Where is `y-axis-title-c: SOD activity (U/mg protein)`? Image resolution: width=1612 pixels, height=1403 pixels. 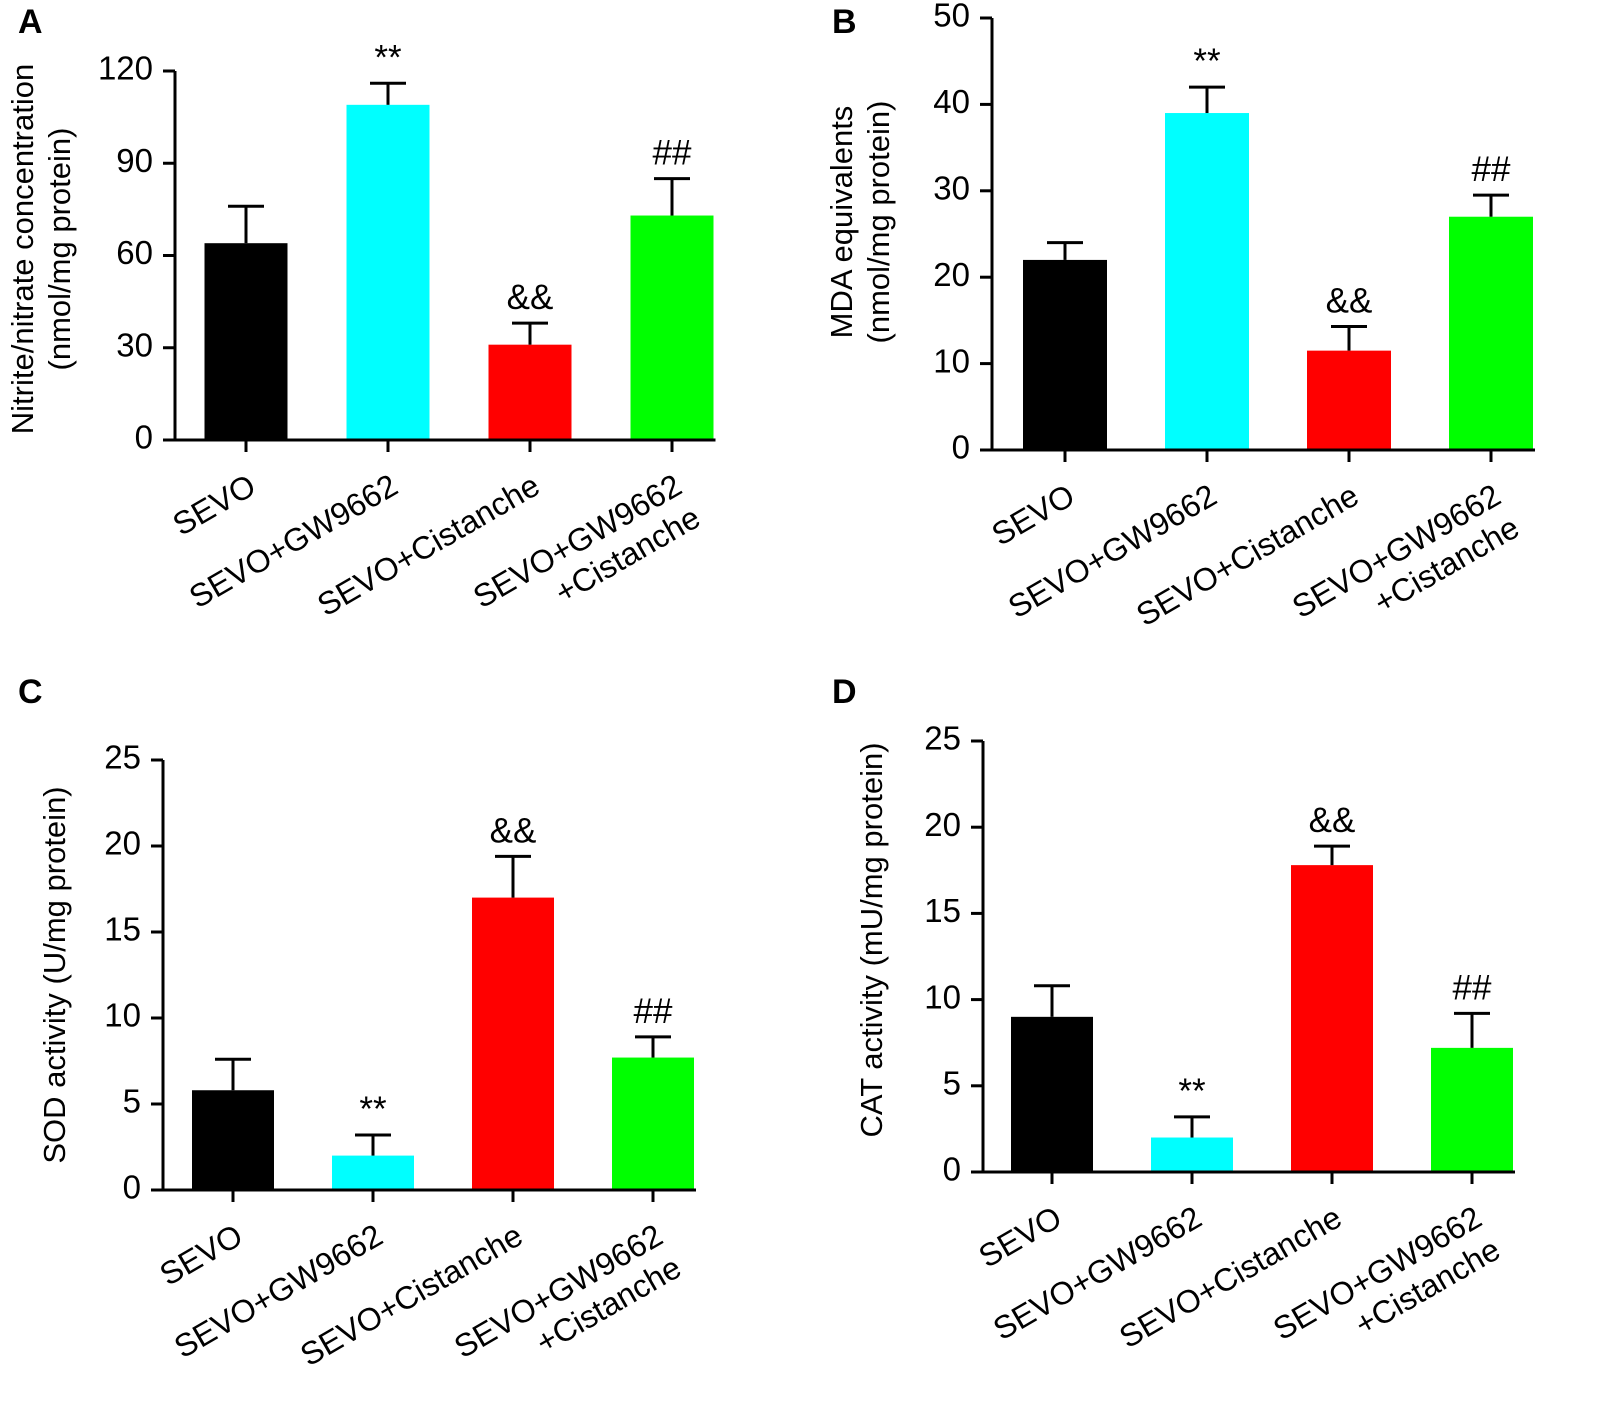
y-axis-title-c: SOD activity (U/mg protein) is located at coordinates (54, 974).